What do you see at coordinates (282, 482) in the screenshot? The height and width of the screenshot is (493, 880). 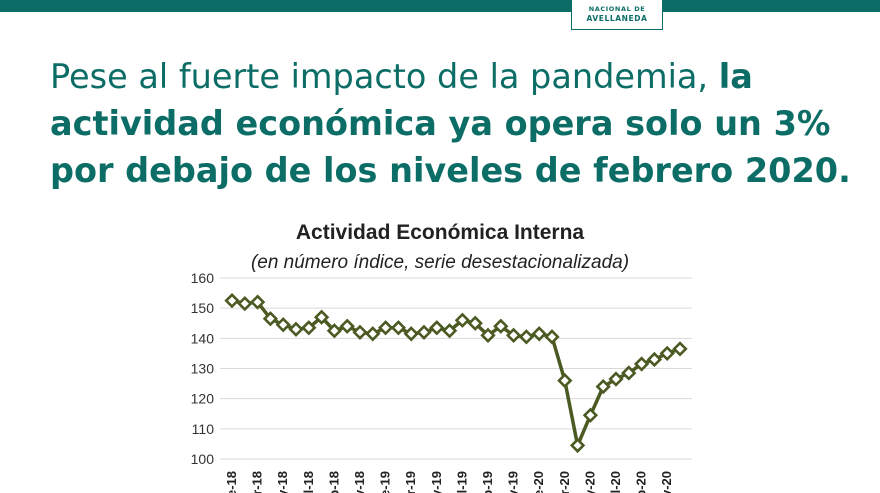 I see `x-tick-label: y-18` at bounding box center [282, 482].